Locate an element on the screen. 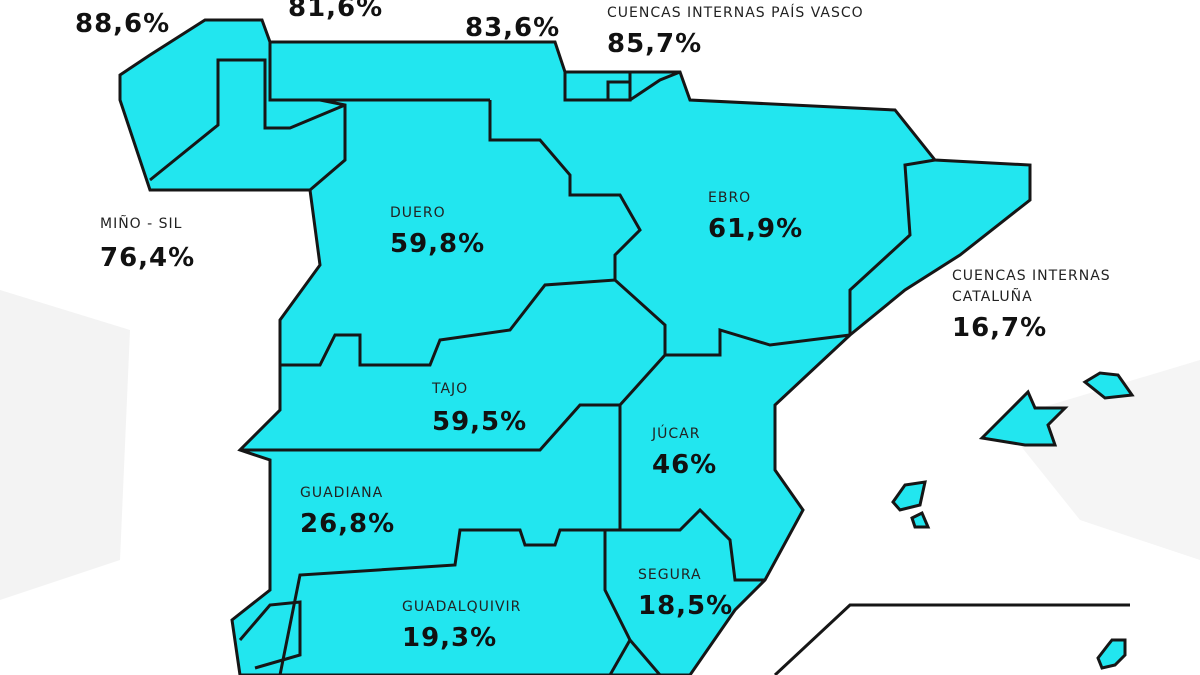  background-shape is located at coordinates (65, 445).